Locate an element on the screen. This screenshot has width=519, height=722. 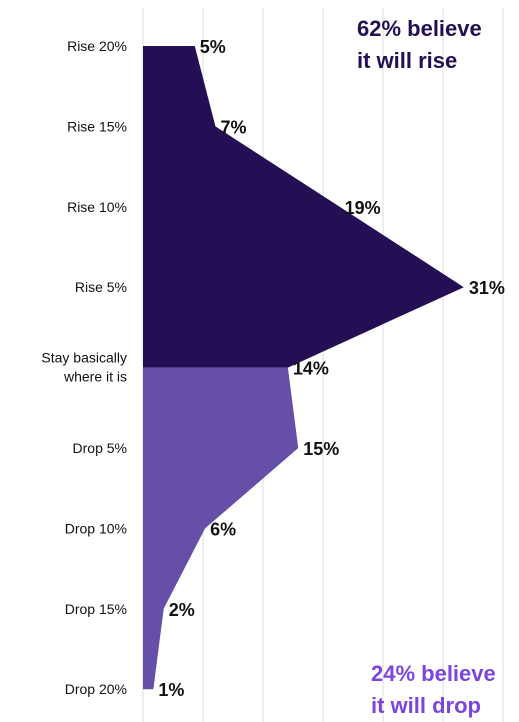
value-label: 14% is located at coordinates (311, 369).